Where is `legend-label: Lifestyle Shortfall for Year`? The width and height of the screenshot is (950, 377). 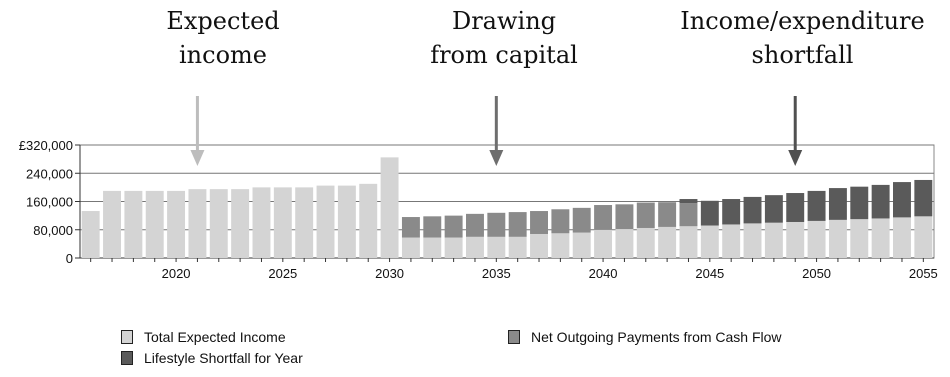 legend-label: Lifestyle Shortfall for Year is located at coordinates (223, 358).